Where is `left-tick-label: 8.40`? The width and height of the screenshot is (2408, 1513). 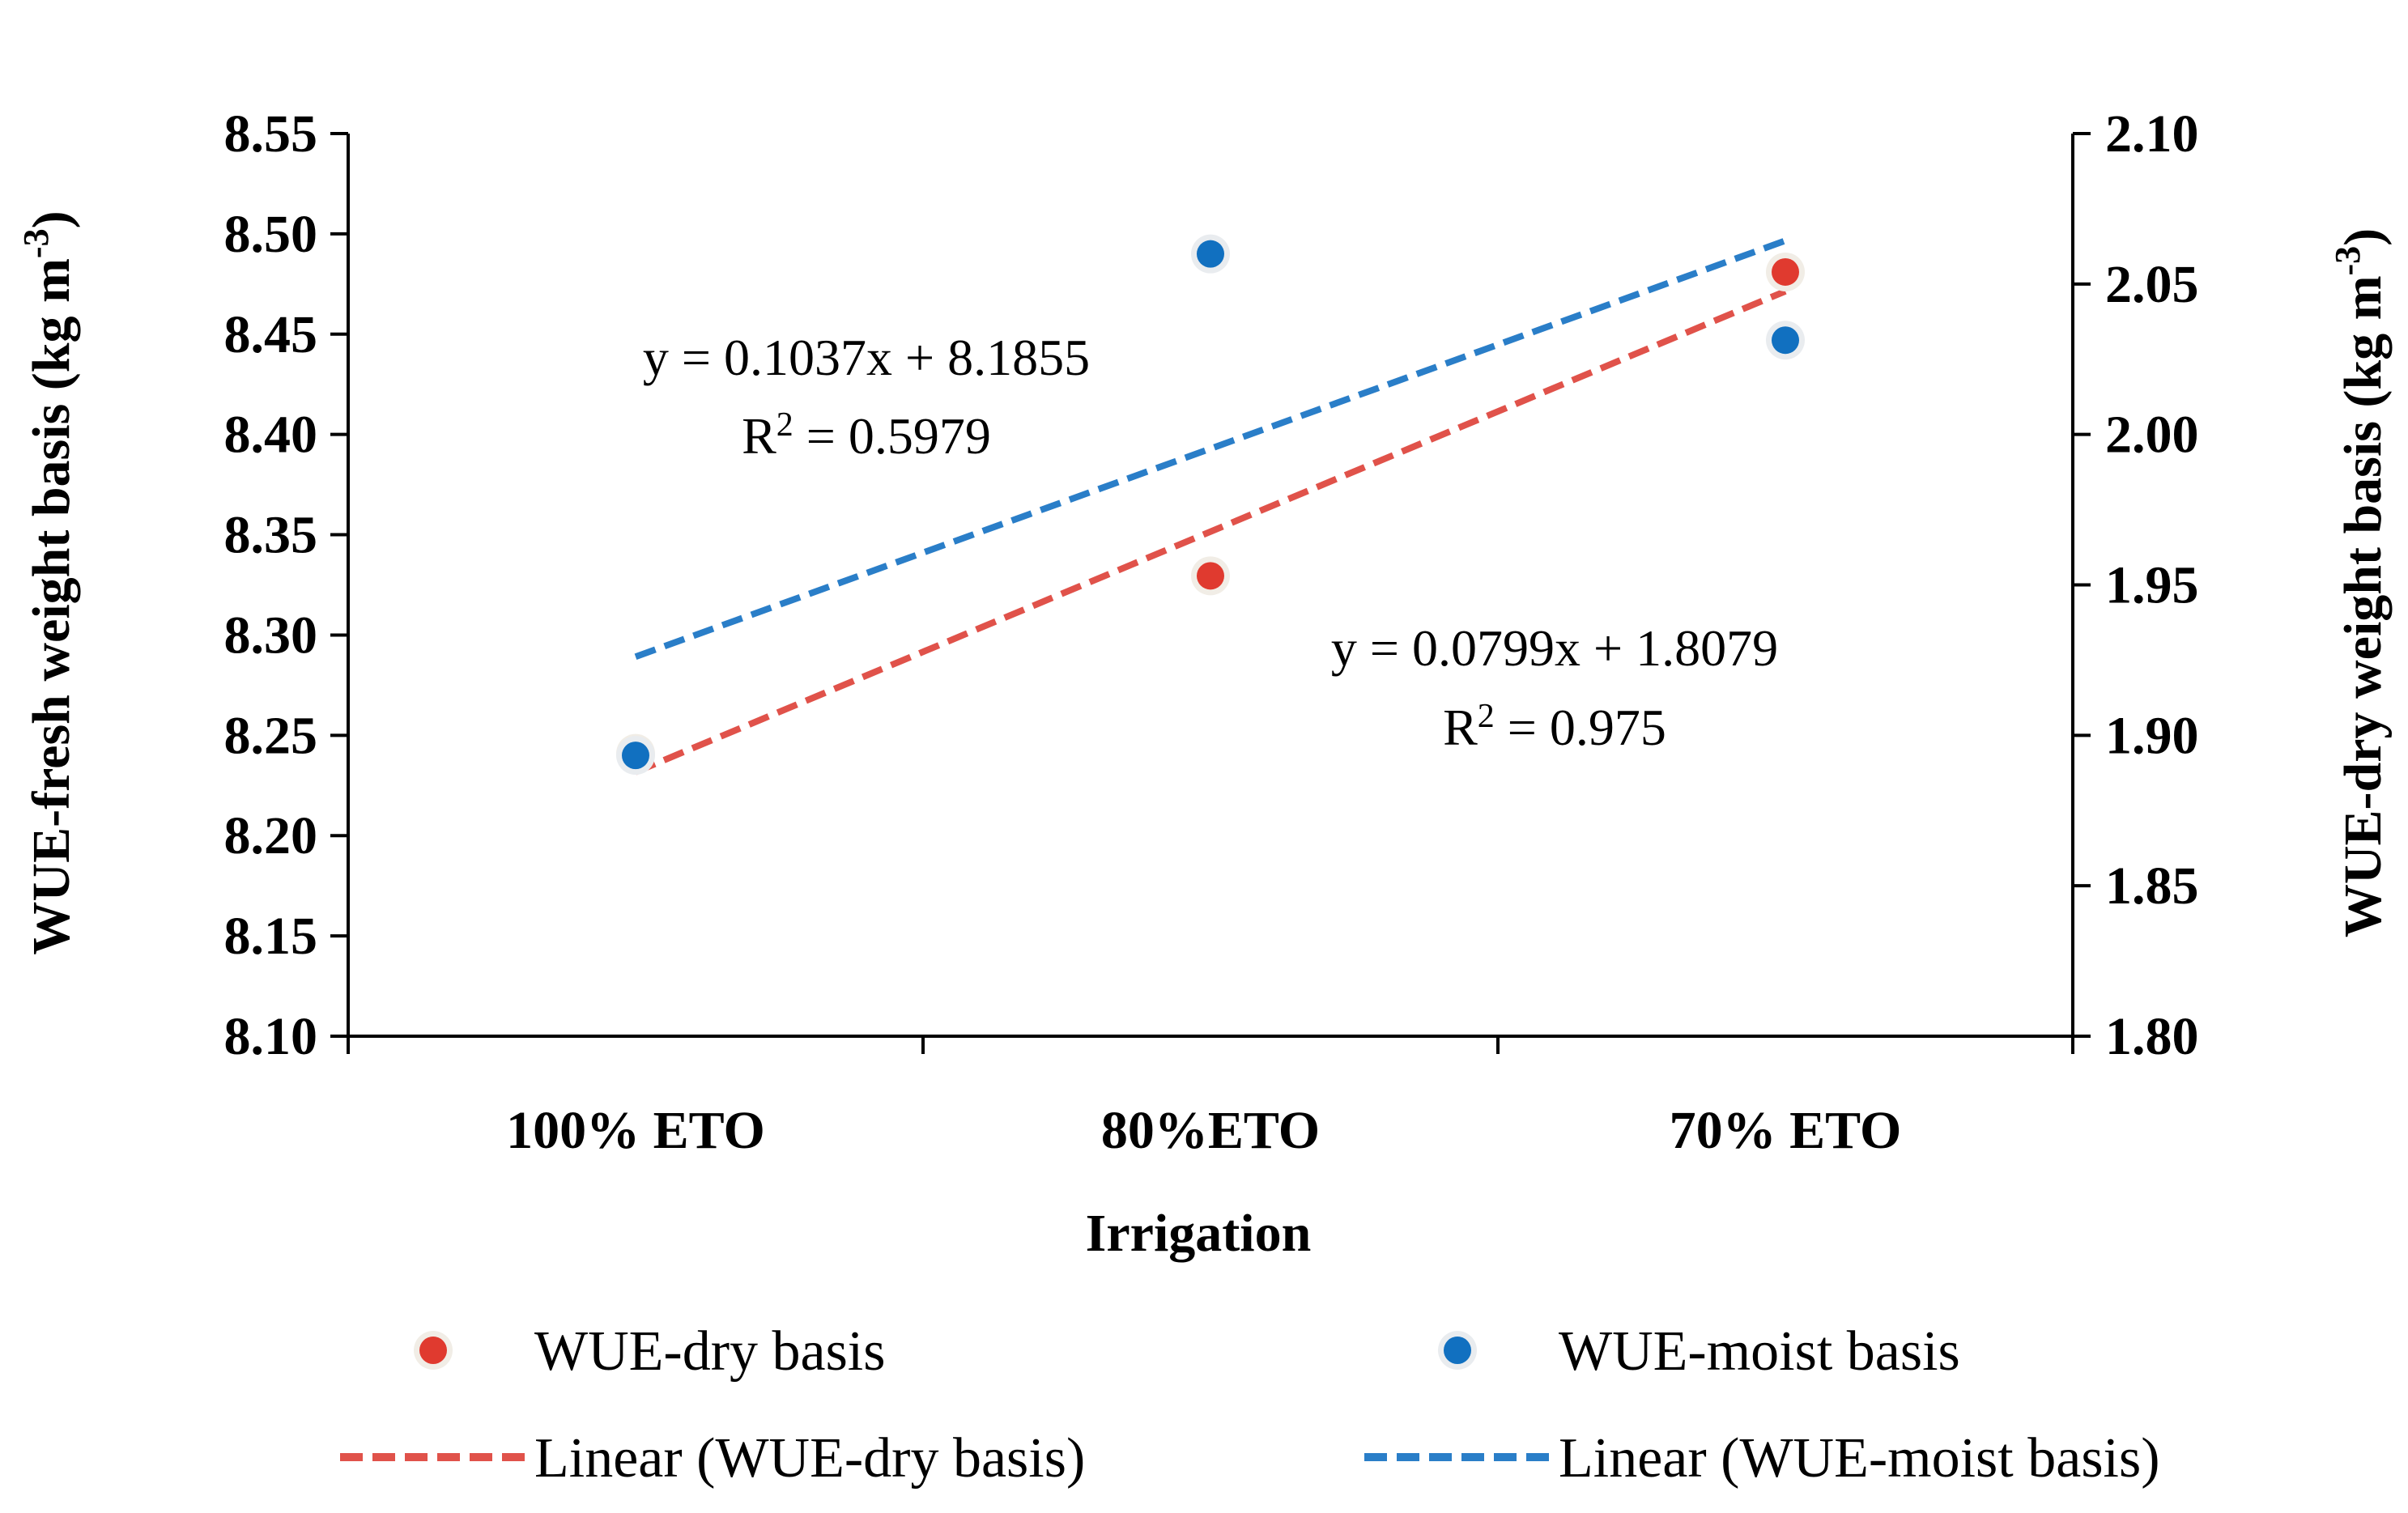 left-tick-label: 8.40 is located at coordinates (271, 435).